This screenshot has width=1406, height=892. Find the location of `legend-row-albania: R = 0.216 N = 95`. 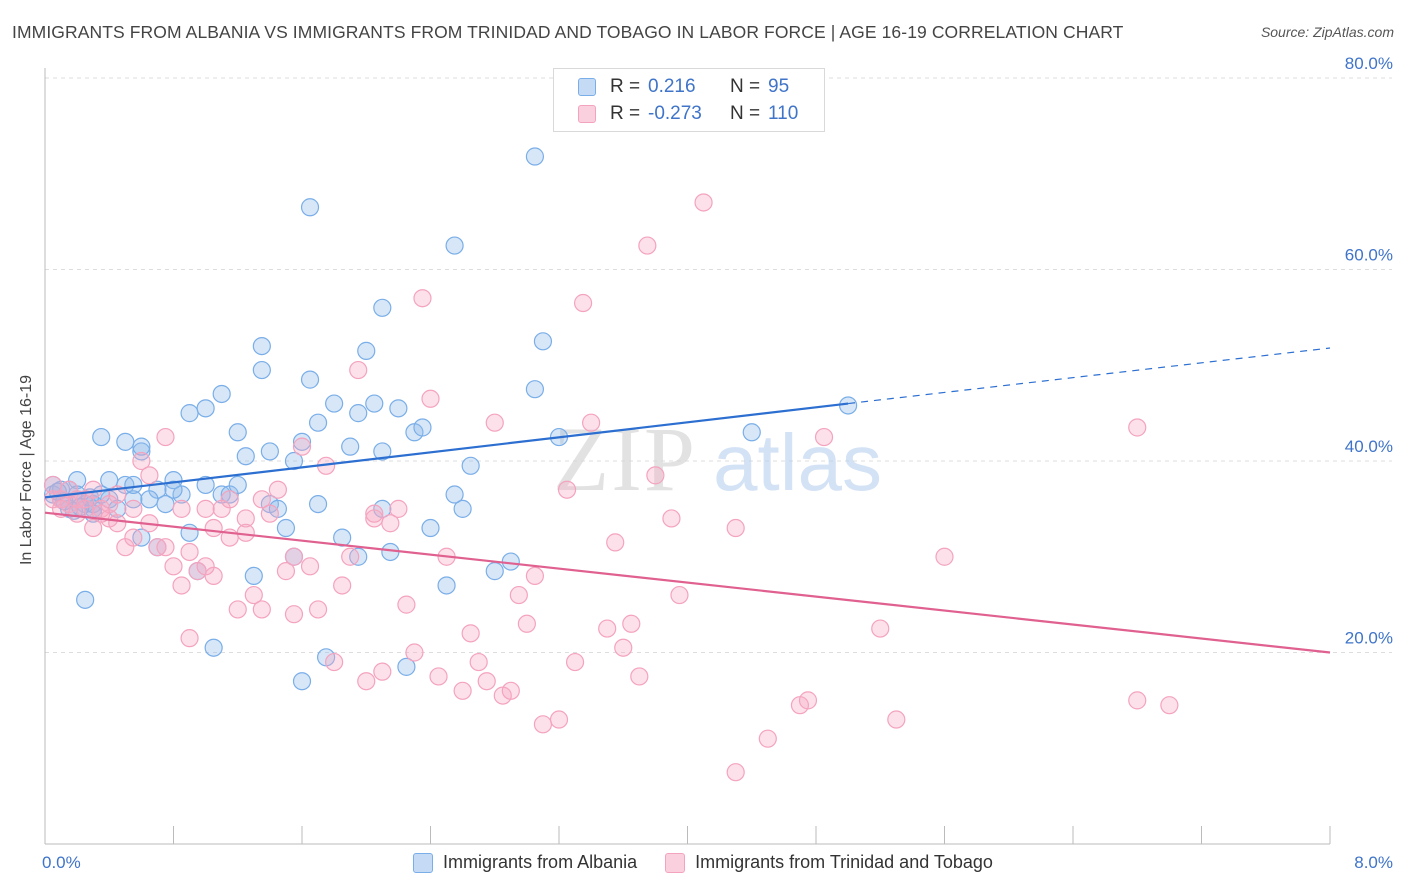

legend-row-albania: R = 0.216 N = 95 is located at coordinates (683, 87).